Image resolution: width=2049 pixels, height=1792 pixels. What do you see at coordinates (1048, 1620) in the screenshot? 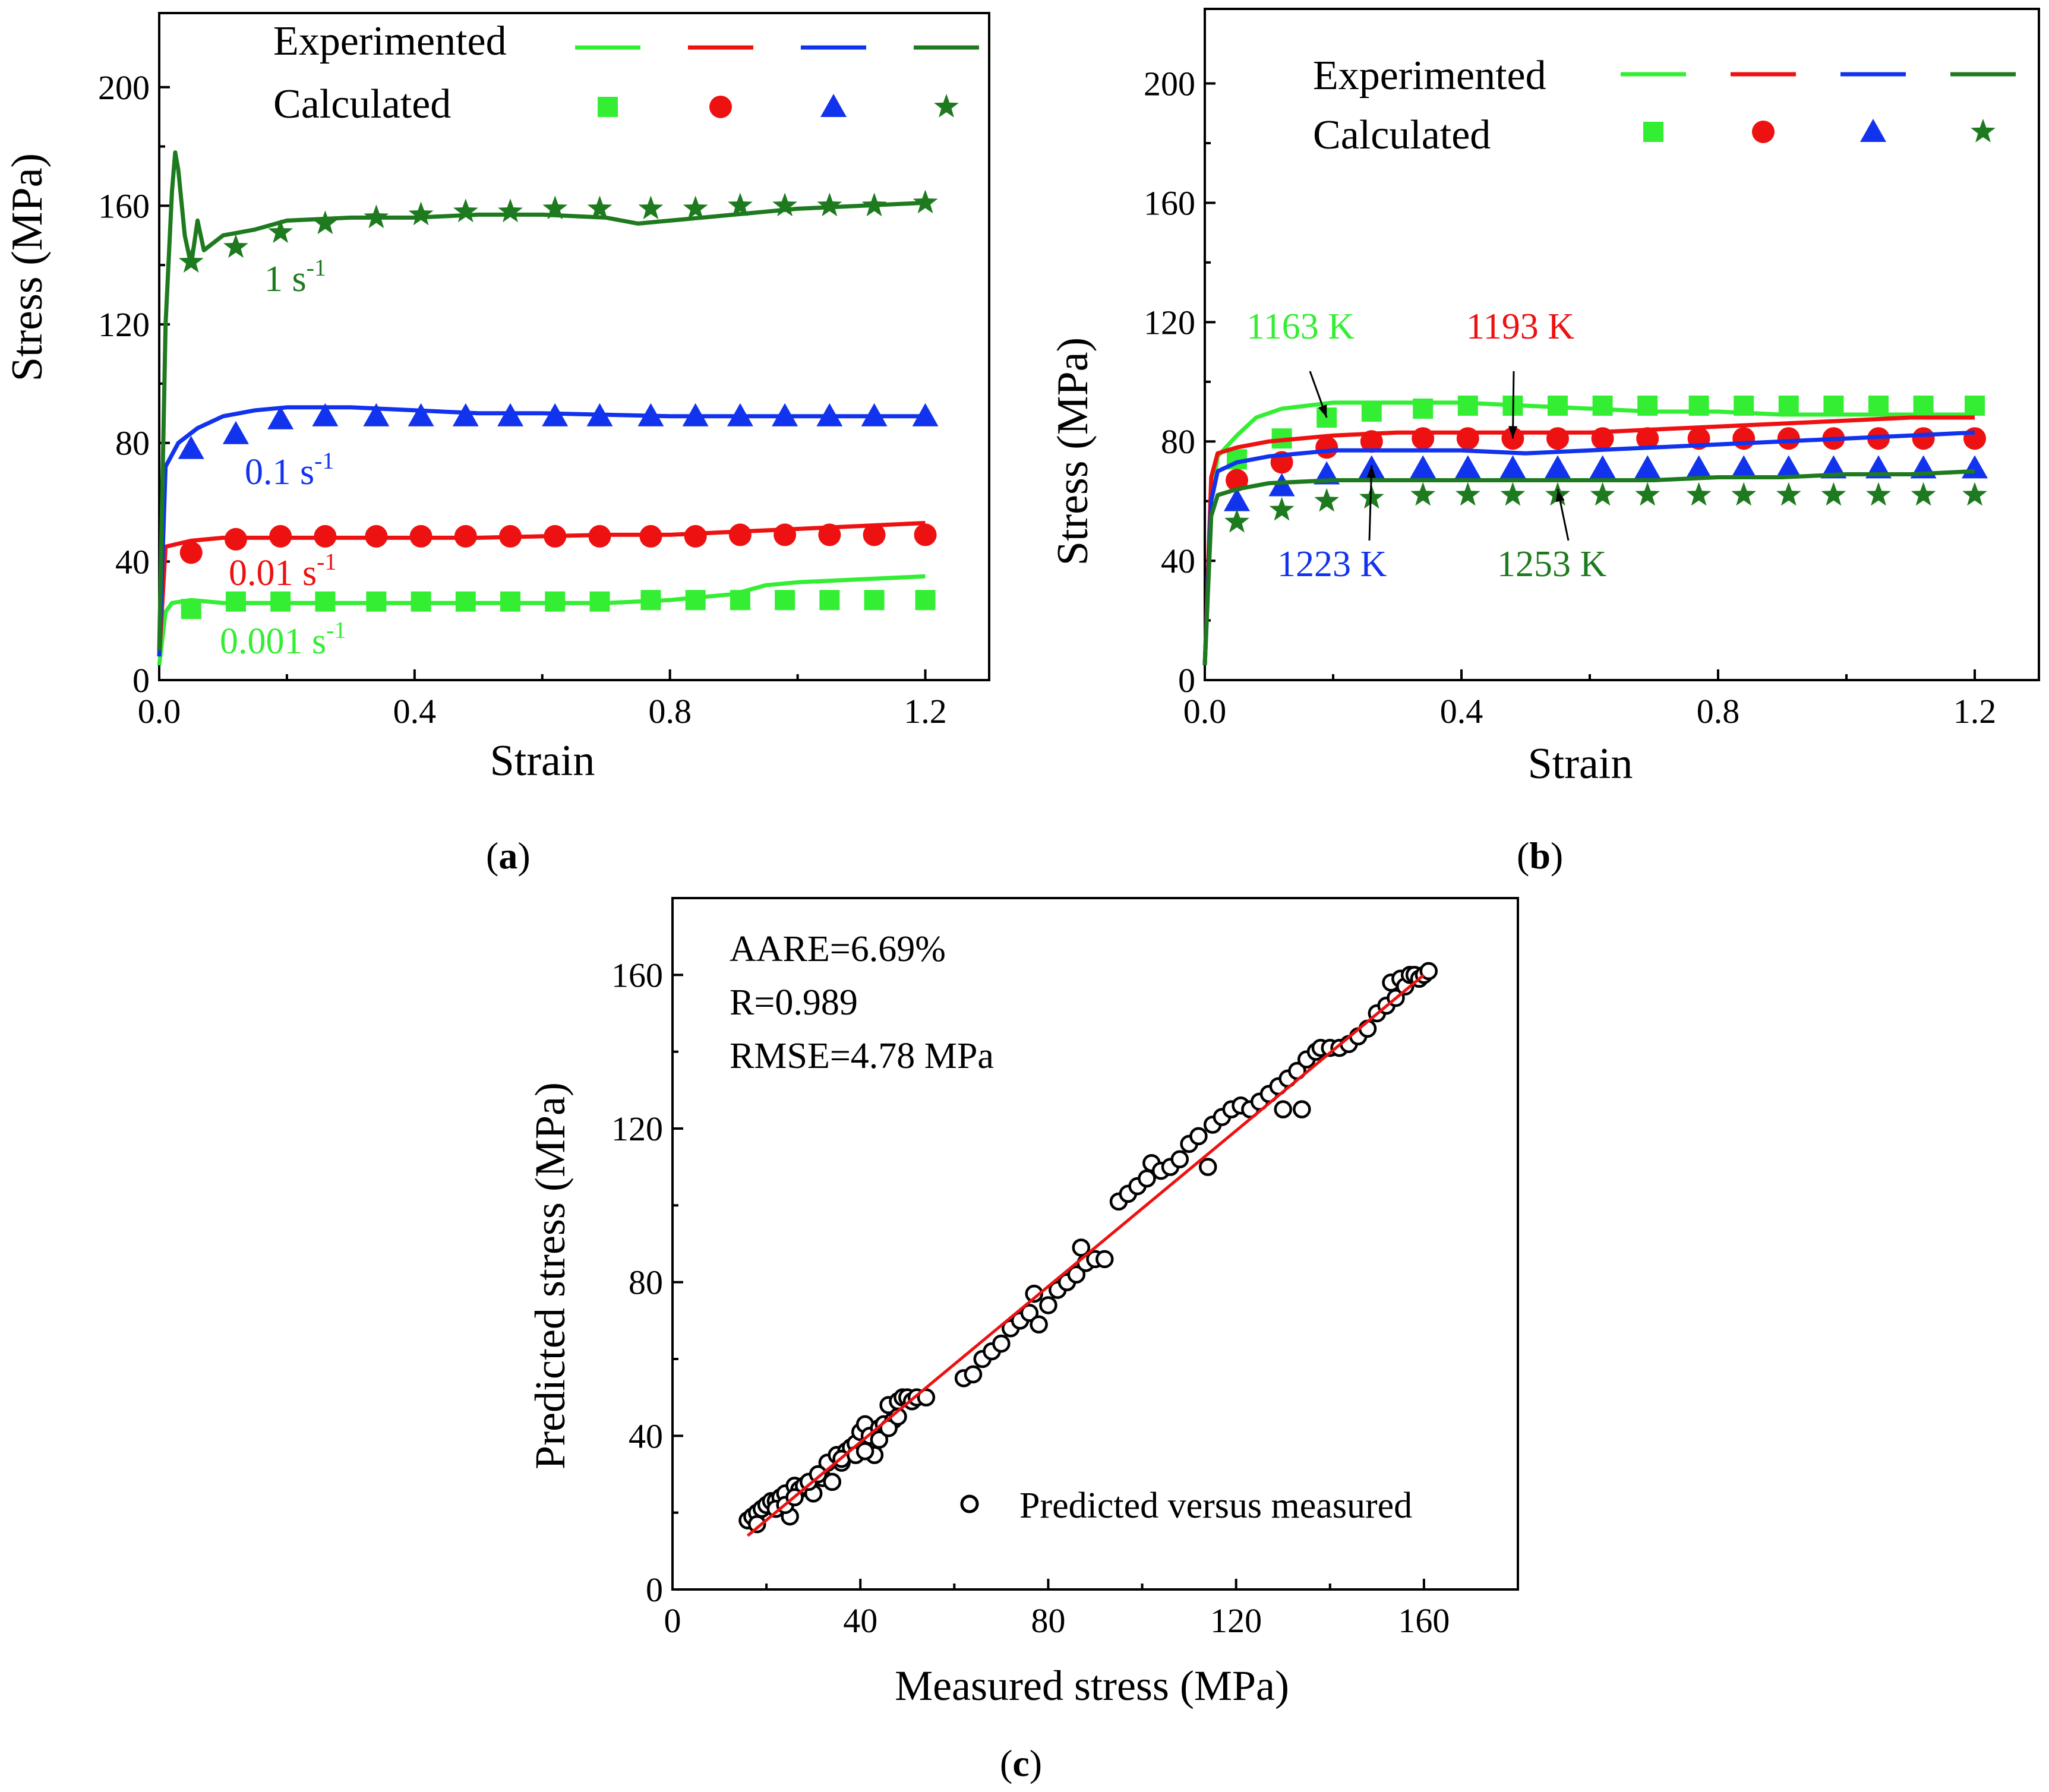
I see `x-tick-label: 80` at bounding box center [1048, 1620].